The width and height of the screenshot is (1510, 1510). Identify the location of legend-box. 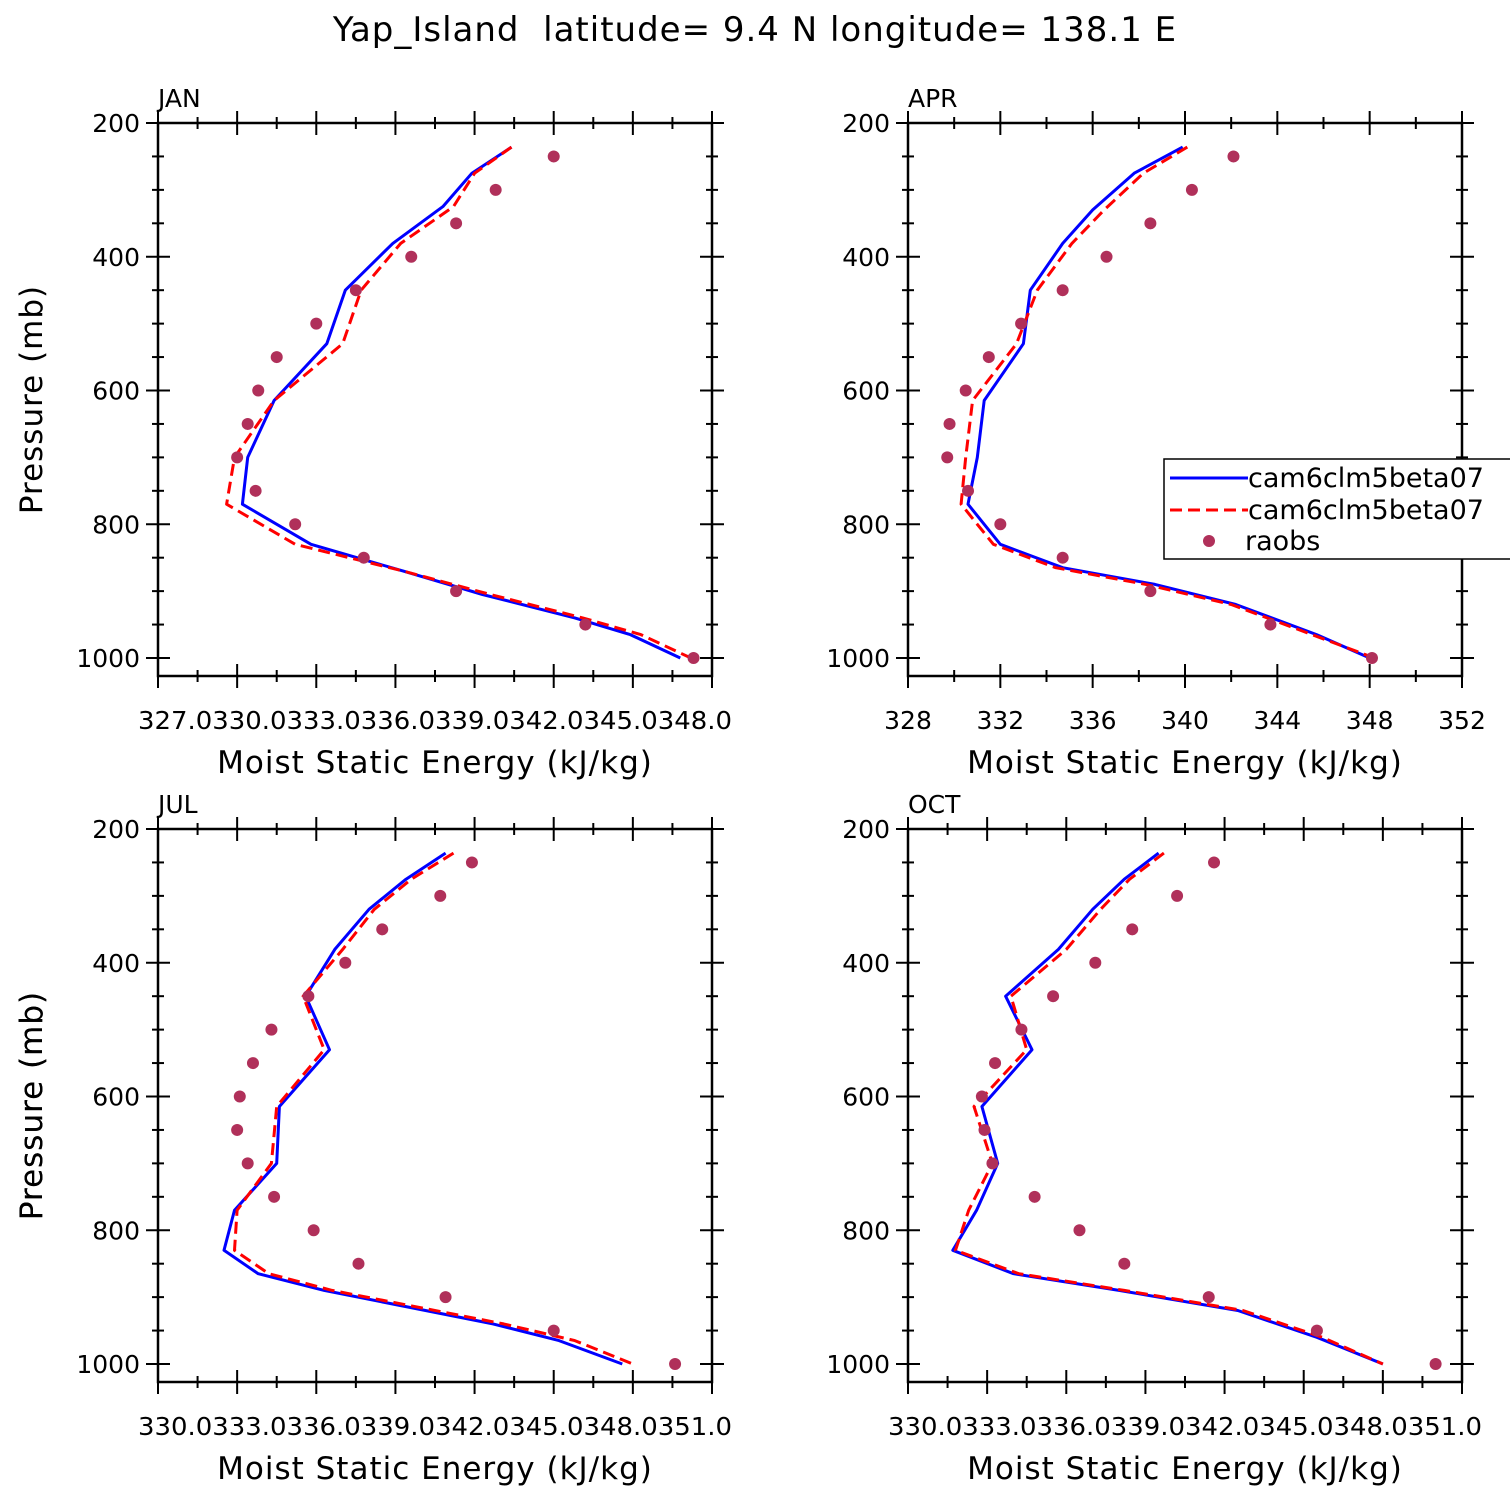
(1336, 509).